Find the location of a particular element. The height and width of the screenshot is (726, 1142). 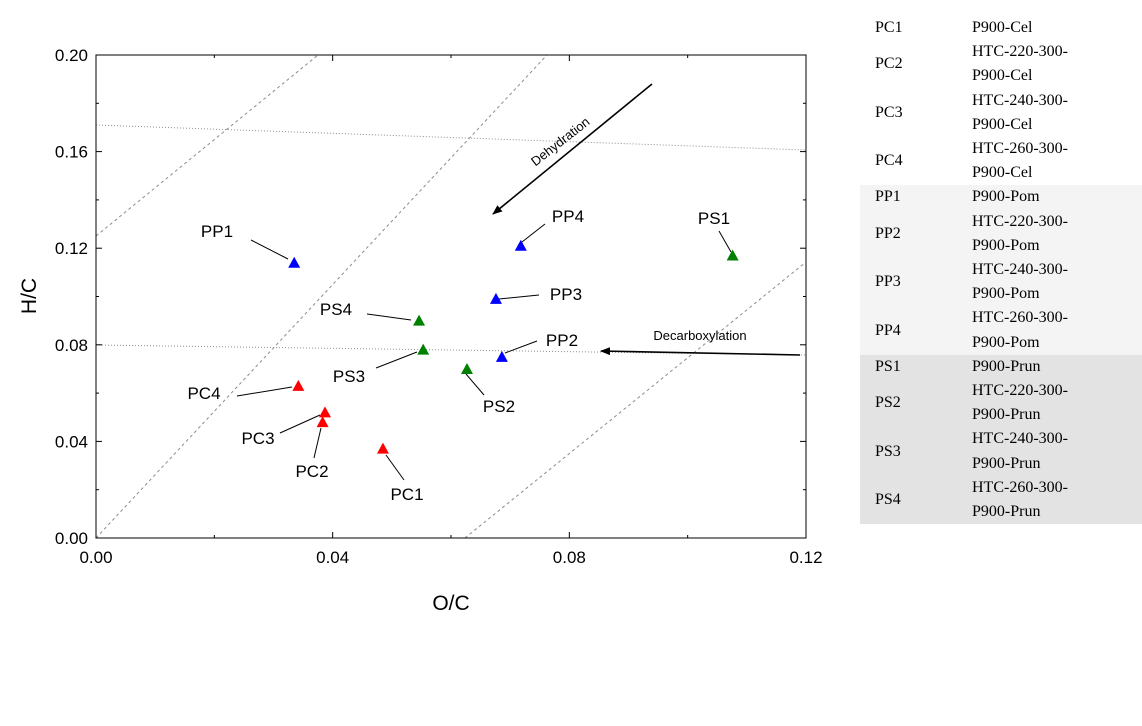

y-tick-label: 0.08 is located at coordinates (71, 345).